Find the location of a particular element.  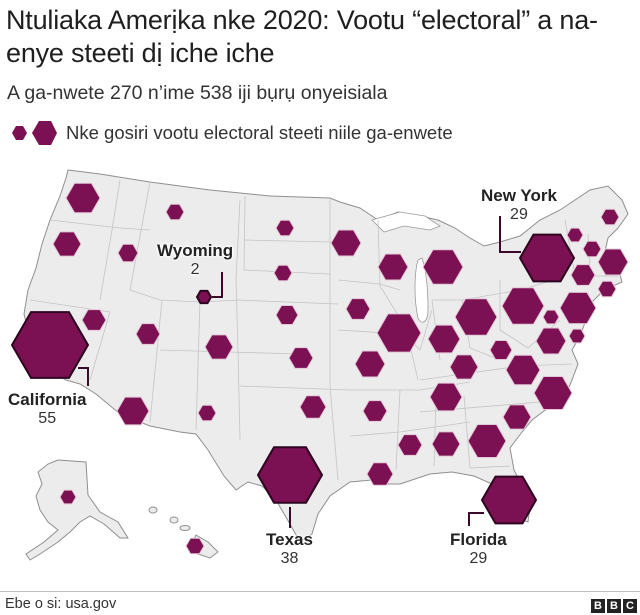

hexagon-fl is located at coordinates (509, 500).